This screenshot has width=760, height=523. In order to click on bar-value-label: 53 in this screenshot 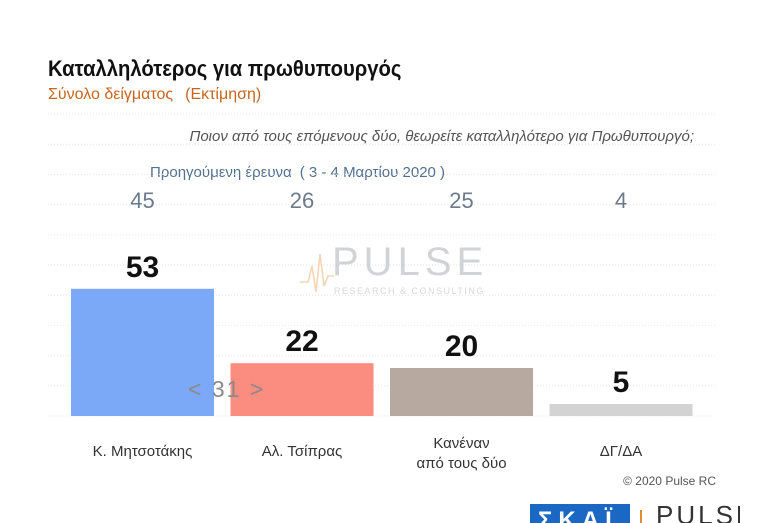, I will do `click(142, 267)`.